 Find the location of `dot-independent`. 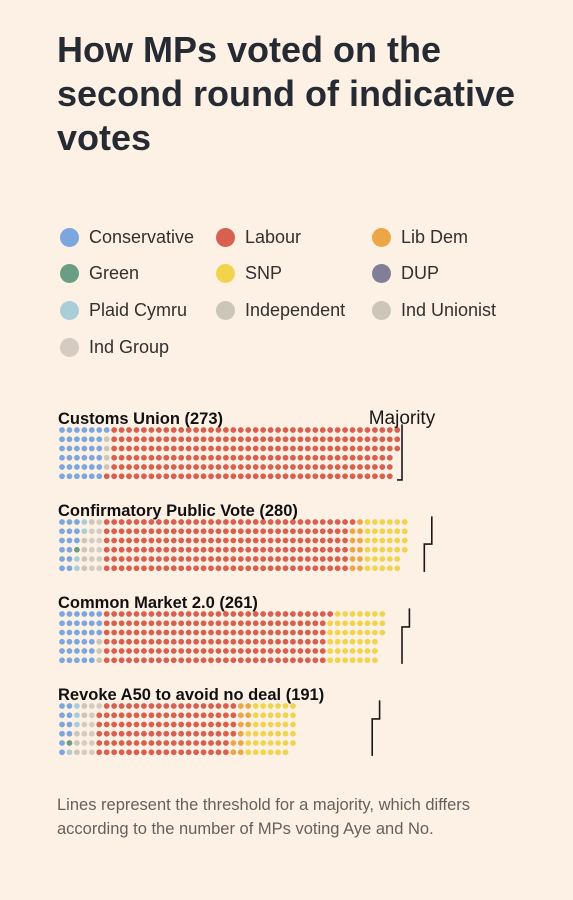

dot-independent is located at coordinates (99, 641).